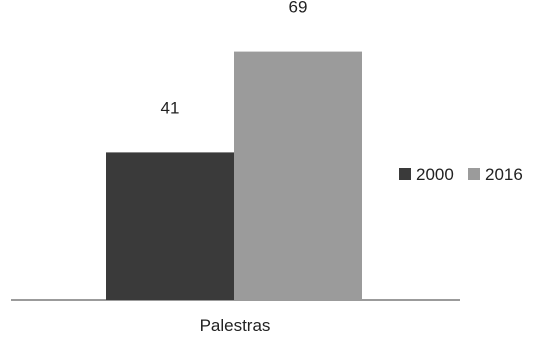 This screenshot has height=340, width=533. I want to click on legend-label-2016: 2016, so click(504, 174).